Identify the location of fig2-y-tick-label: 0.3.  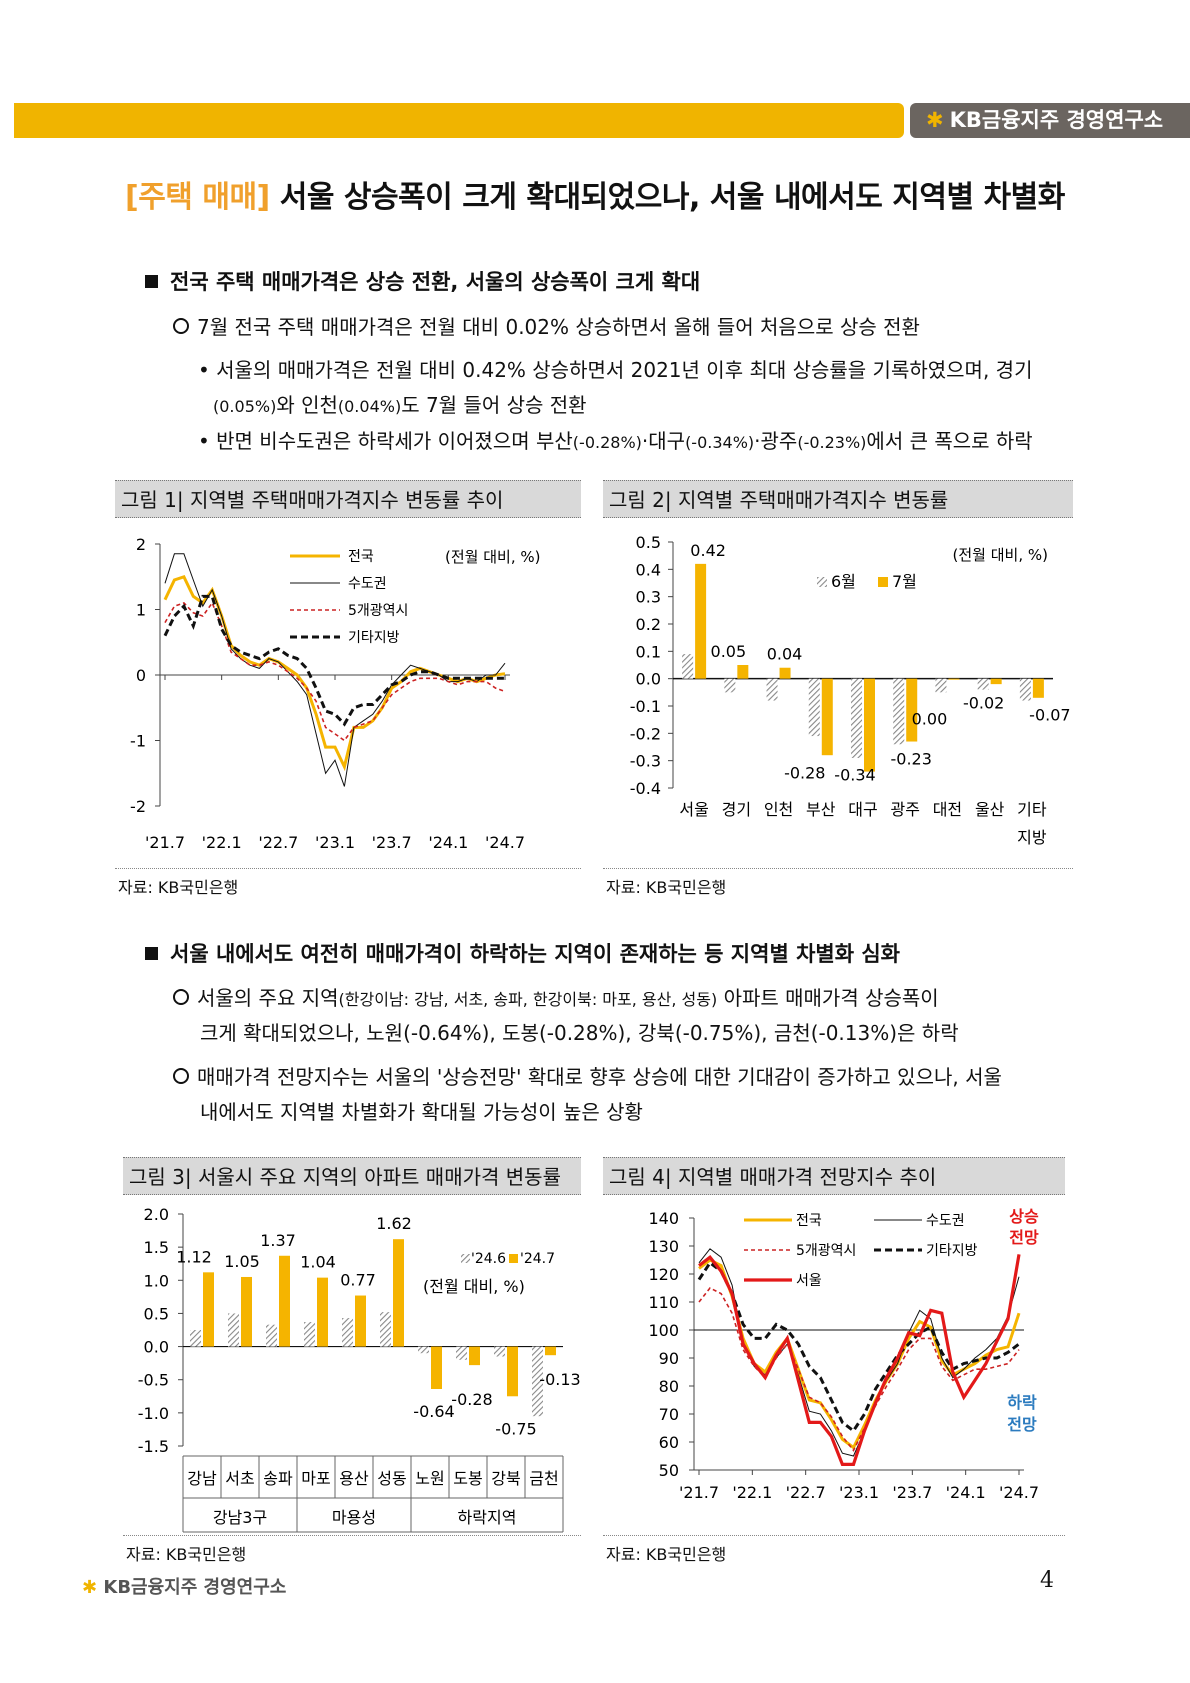
(648, 597).